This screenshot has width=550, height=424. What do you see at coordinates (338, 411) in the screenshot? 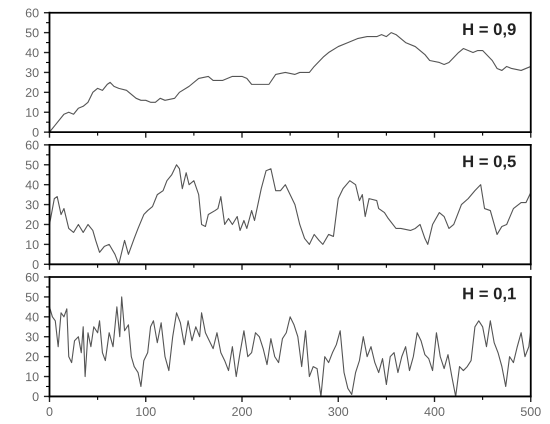
I see `x-tick-label: 300` at bounding box center [338, 411].